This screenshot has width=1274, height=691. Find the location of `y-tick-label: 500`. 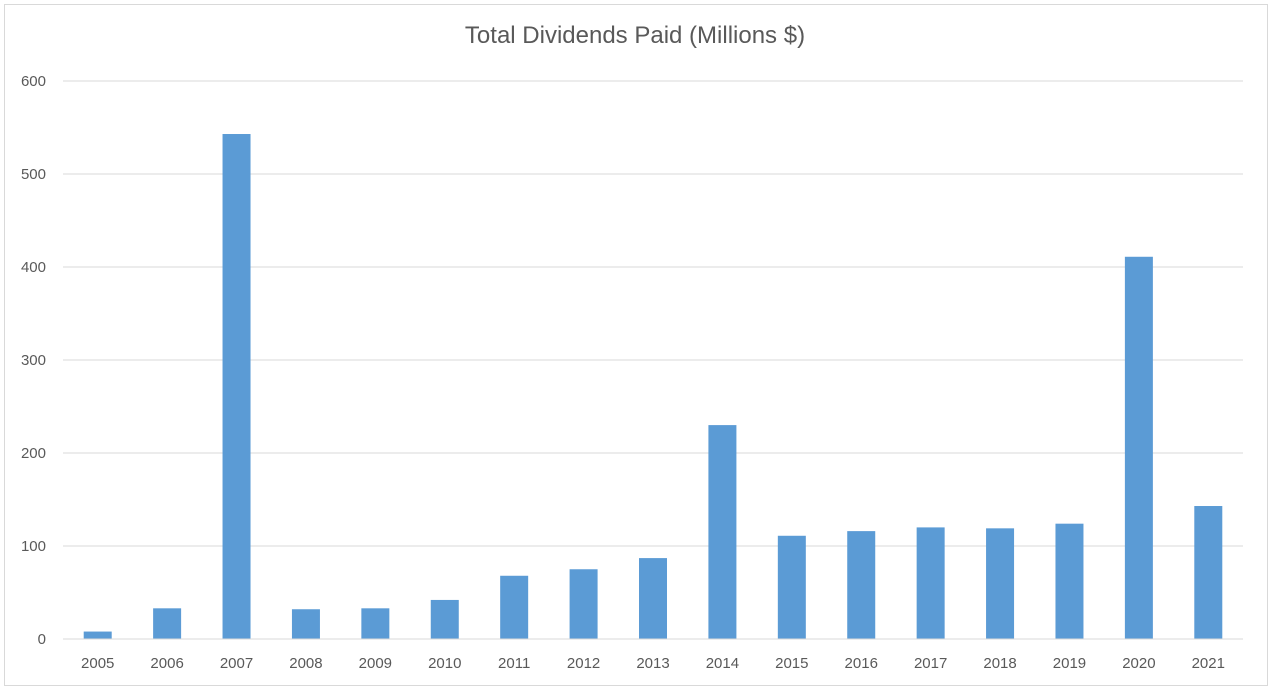

y-tick-label: 500 is located at coordinates (33, 174).